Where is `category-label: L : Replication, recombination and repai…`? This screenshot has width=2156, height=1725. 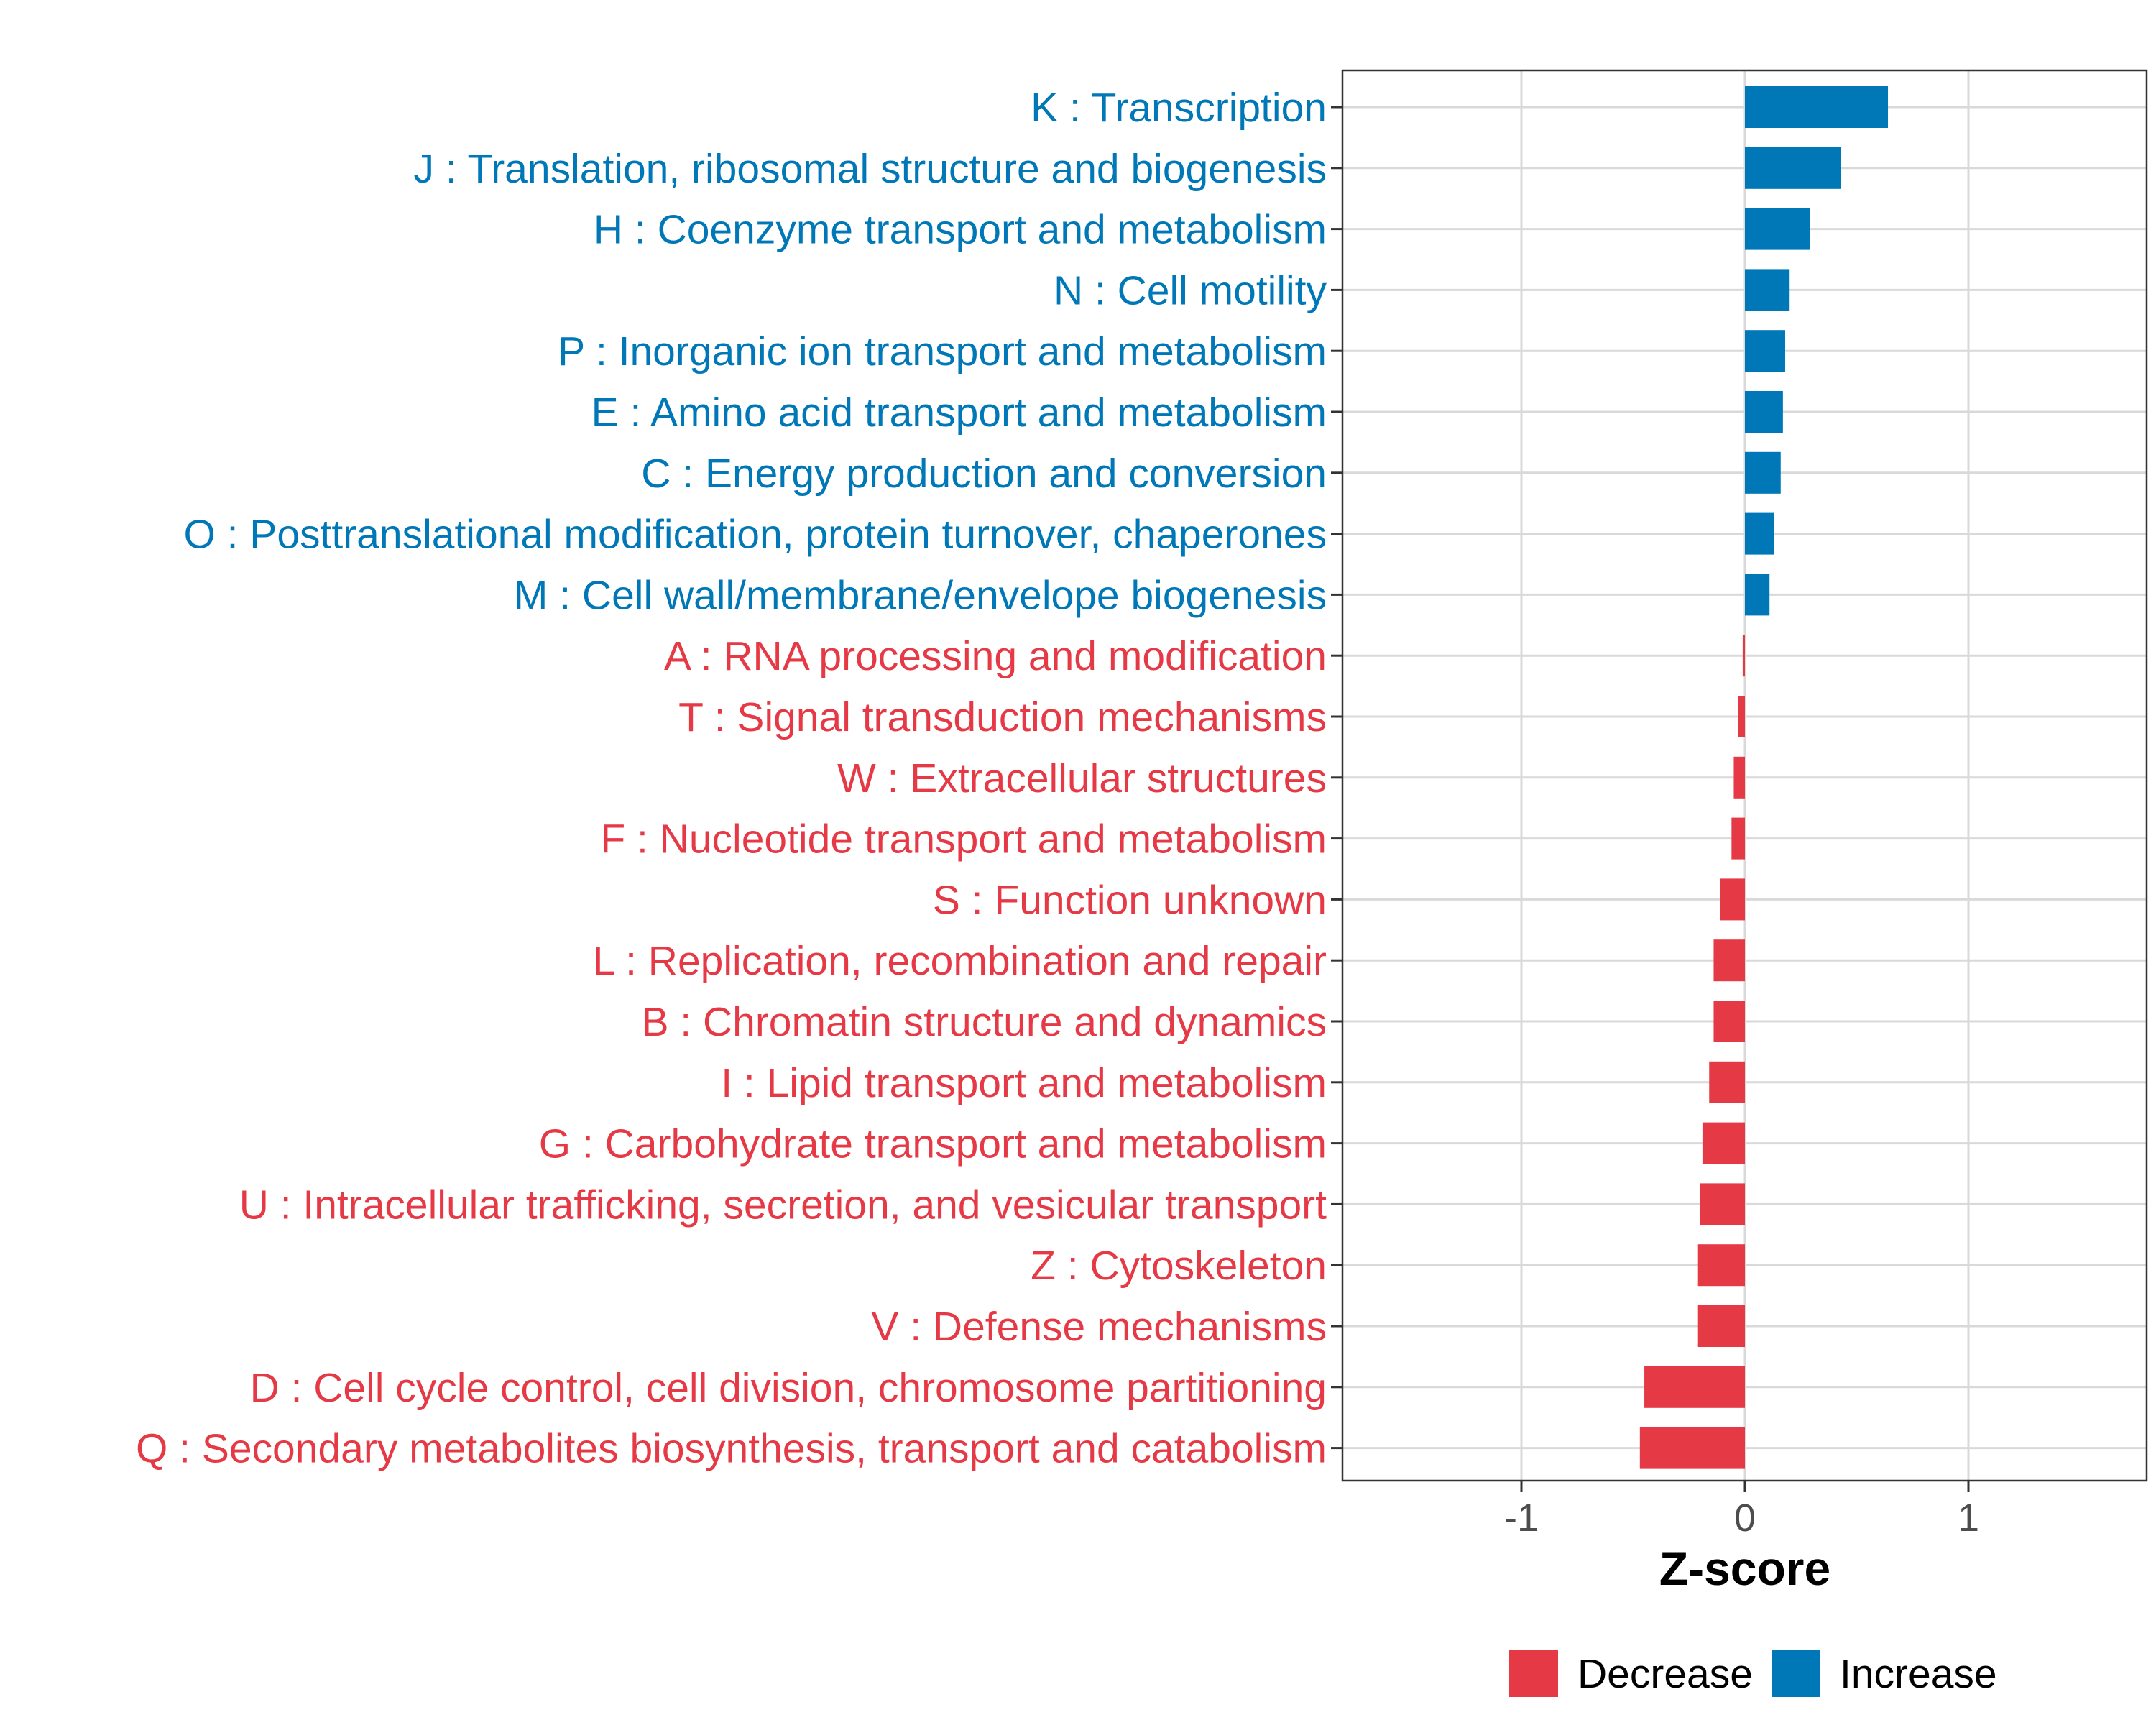 category-label: L : Replication, recombination and repai… is located at coordinates (960, 961).